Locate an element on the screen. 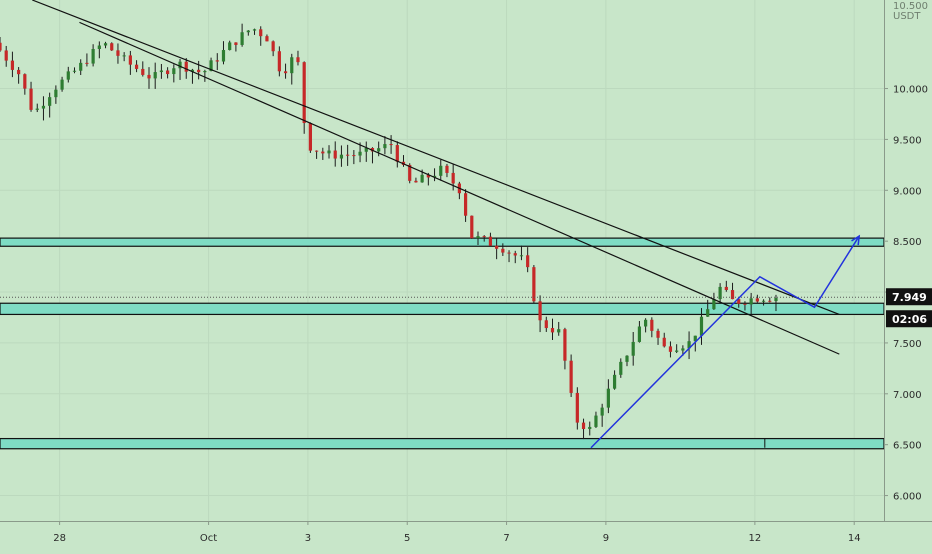  y-tick-label: 6.000 is located at coordinates (907, 497).